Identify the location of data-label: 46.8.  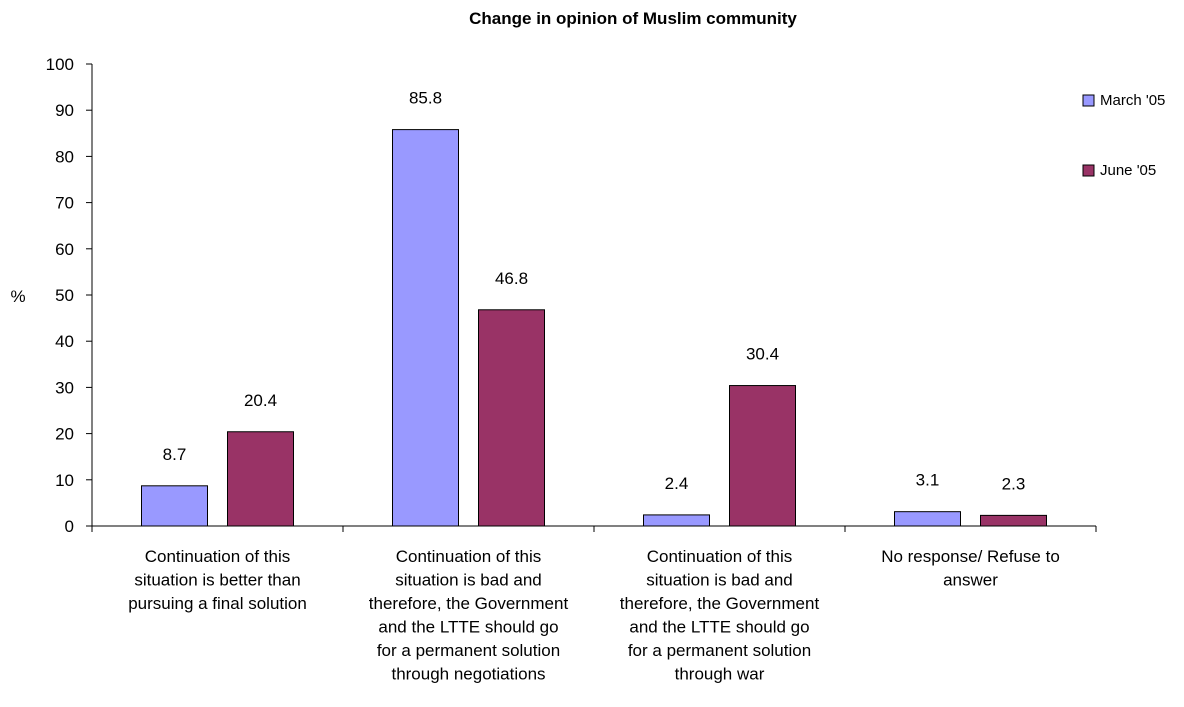
(511, 278).